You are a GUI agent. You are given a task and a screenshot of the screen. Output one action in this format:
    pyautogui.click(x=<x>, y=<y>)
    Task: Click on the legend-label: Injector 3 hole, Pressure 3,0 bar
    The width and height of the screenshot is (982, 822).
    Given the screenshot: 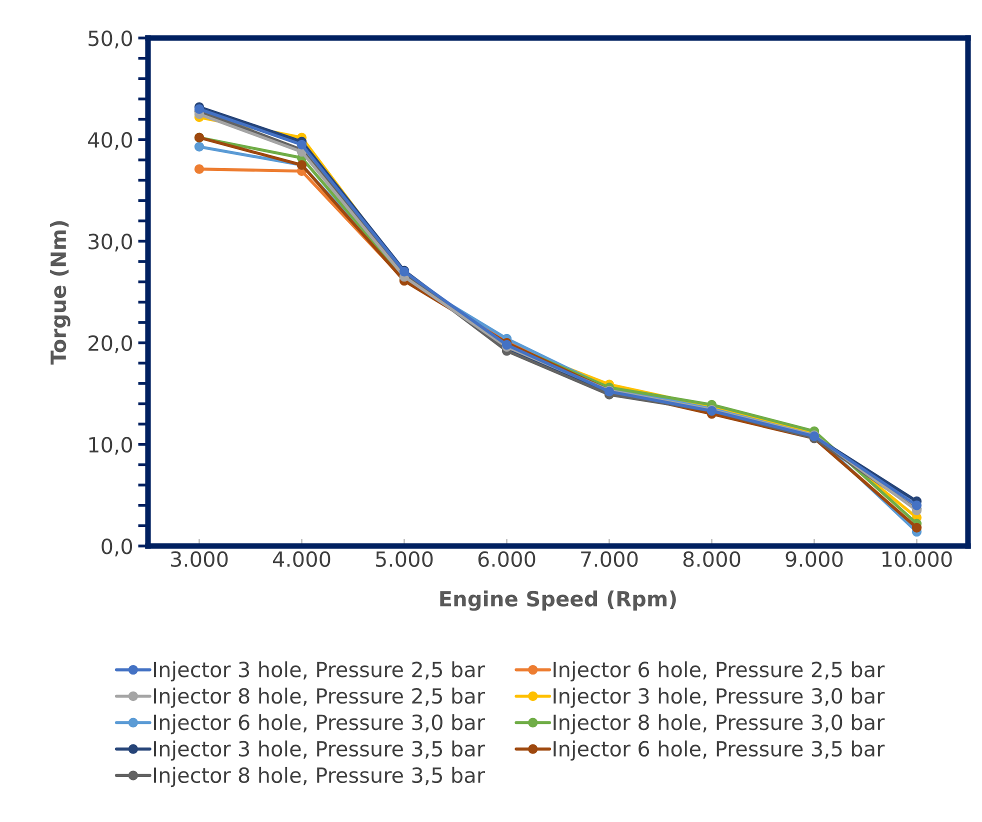 What is the action you would take?
    pyautogui.click(x=719, y=698)
    